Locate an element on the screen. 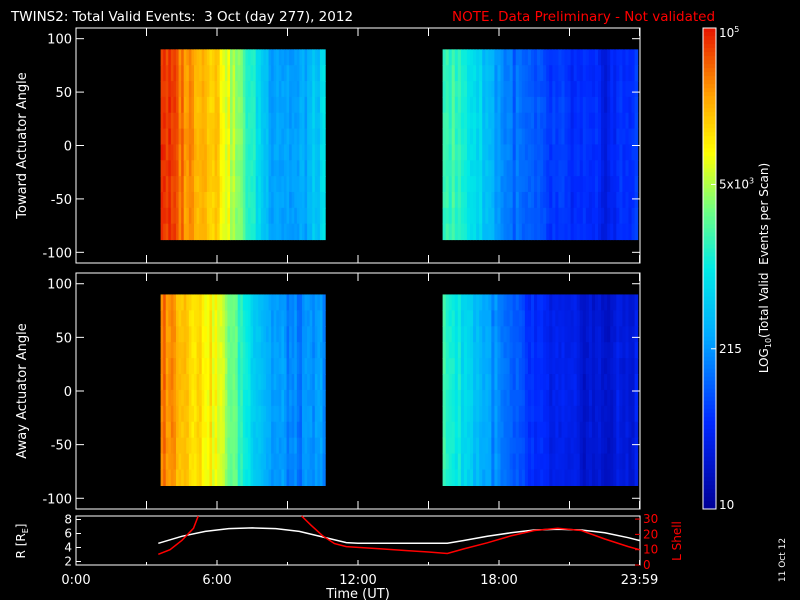 Image resolution: width=800 pixels, height=600 pixels. x-tick-label: 23:59 is located at coordinates (639, 580).